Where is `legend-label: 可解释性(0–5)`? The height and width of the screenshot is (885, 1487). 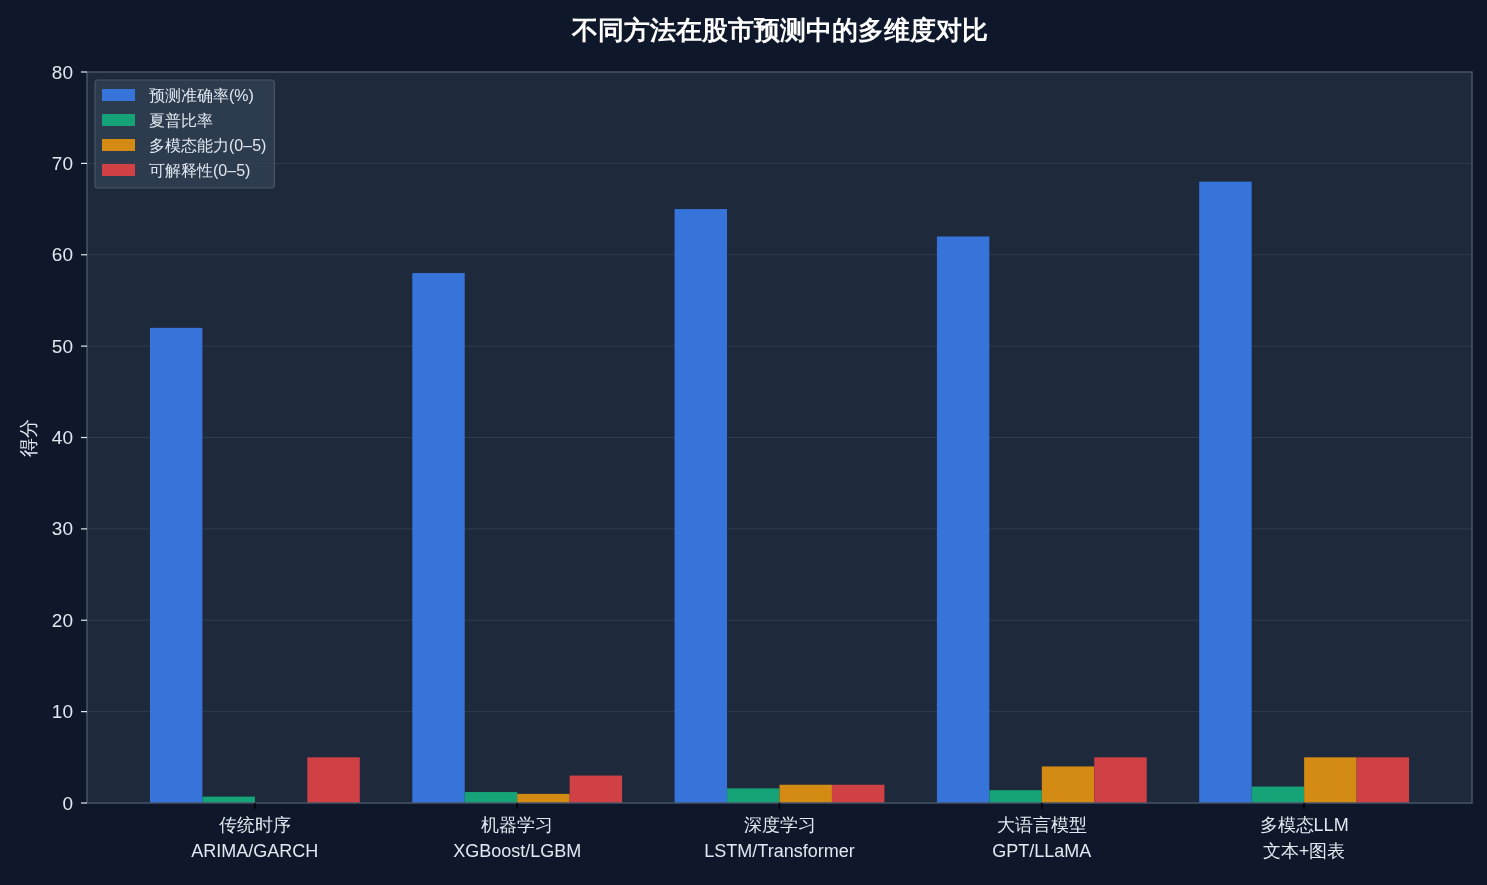 legend-label: 可解释性(0–5) is located at coordinates (200, 170).